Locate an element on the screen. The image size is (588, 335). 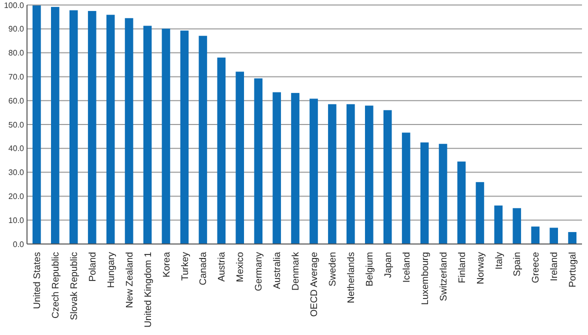
x-tick-label: Australia is located at coordinates (278, 270).